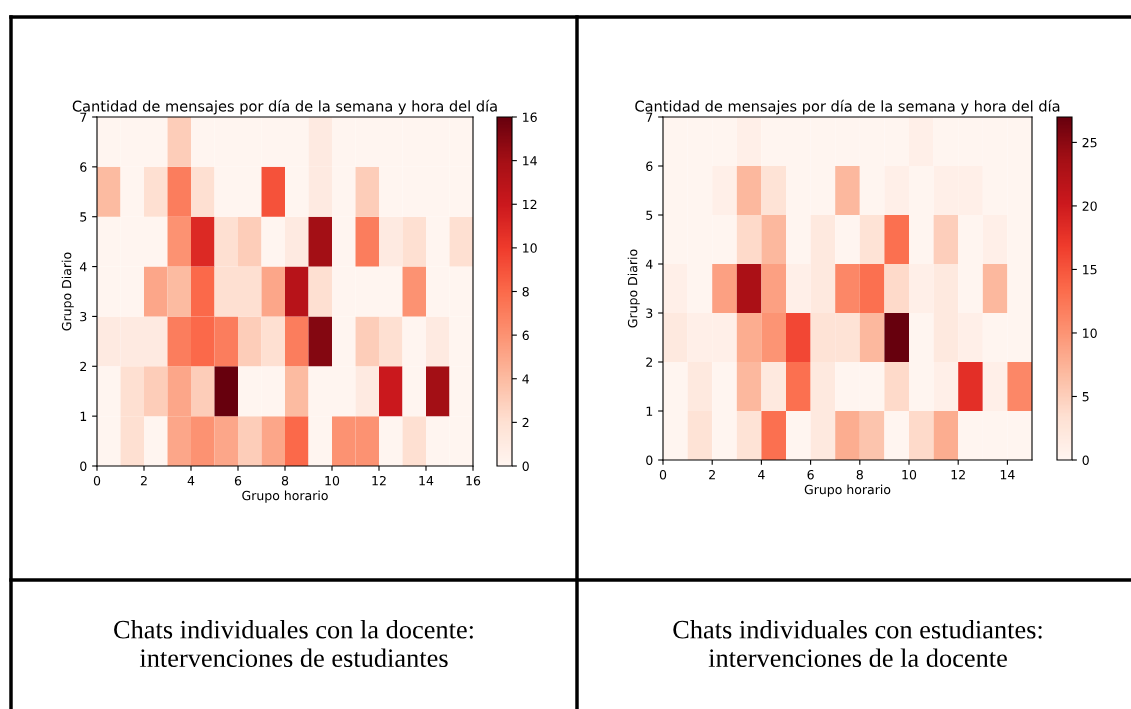 This screenshot has width=1131, height=709. I want to click on x-tick-label: 16, so click(473, 480).